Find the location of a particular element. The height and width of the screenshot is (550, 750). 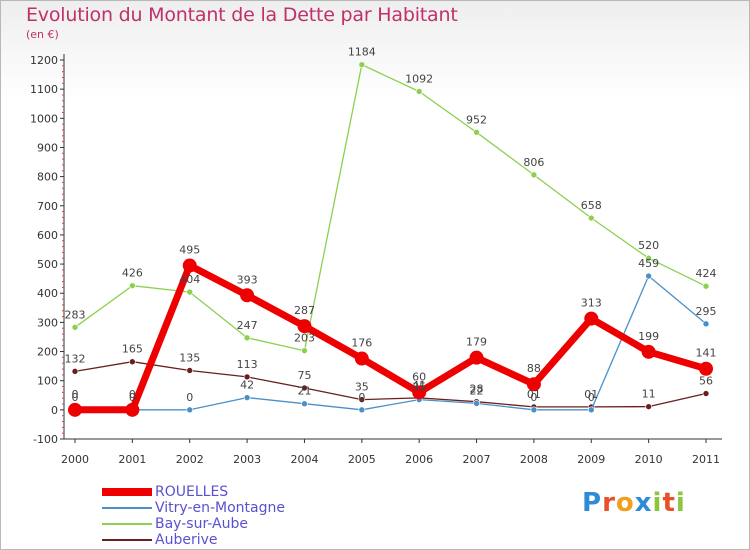

y-tick-label: 1100 is located at coordinates (44, 89).